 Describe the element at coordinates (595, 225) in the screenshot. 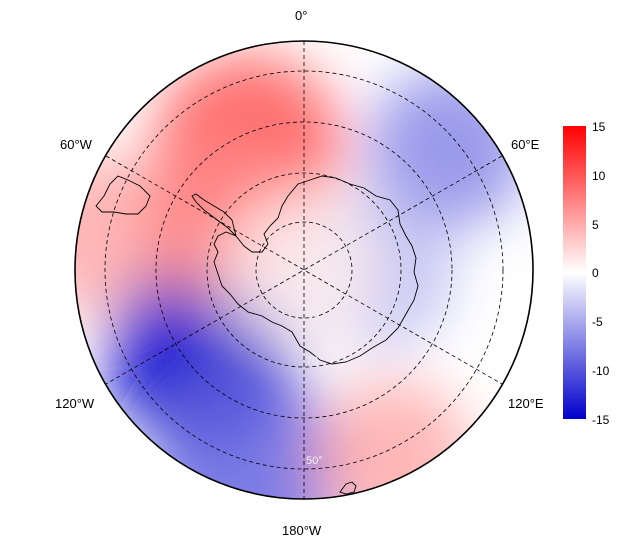

I see `colorbar-tick: 5` at that location.